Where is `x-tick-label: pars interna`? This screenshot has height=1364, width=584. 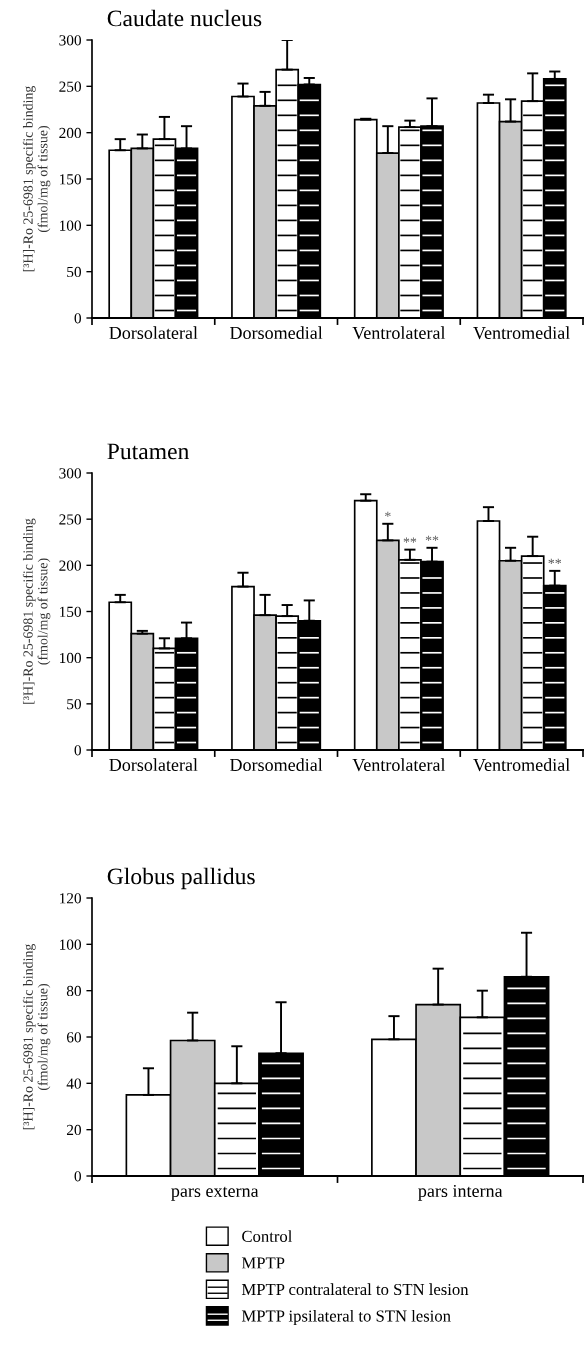
x-tick-label: pars interna is located at coordinates (460, 1192).